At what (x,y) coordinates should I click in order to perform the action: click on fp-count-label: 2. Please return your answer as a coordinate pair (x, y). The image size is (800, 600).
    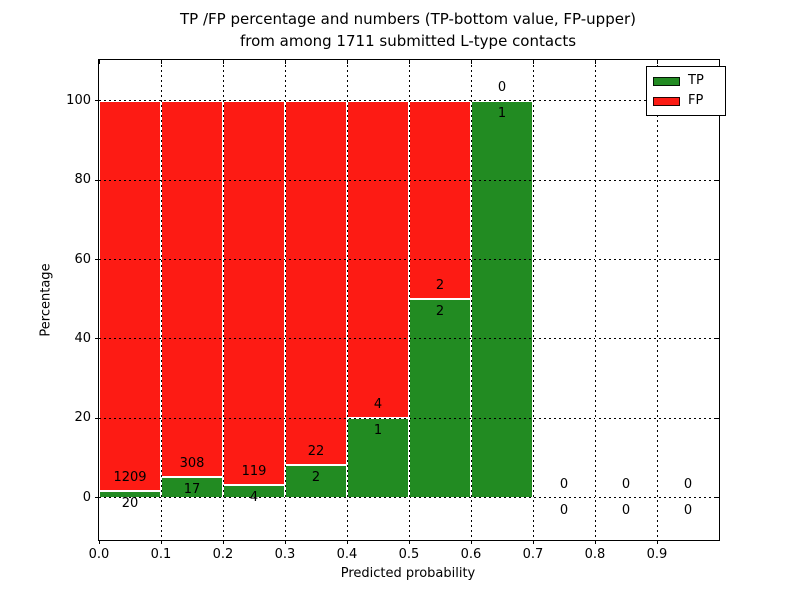
    Looking at the image, I should click on (440, 286).